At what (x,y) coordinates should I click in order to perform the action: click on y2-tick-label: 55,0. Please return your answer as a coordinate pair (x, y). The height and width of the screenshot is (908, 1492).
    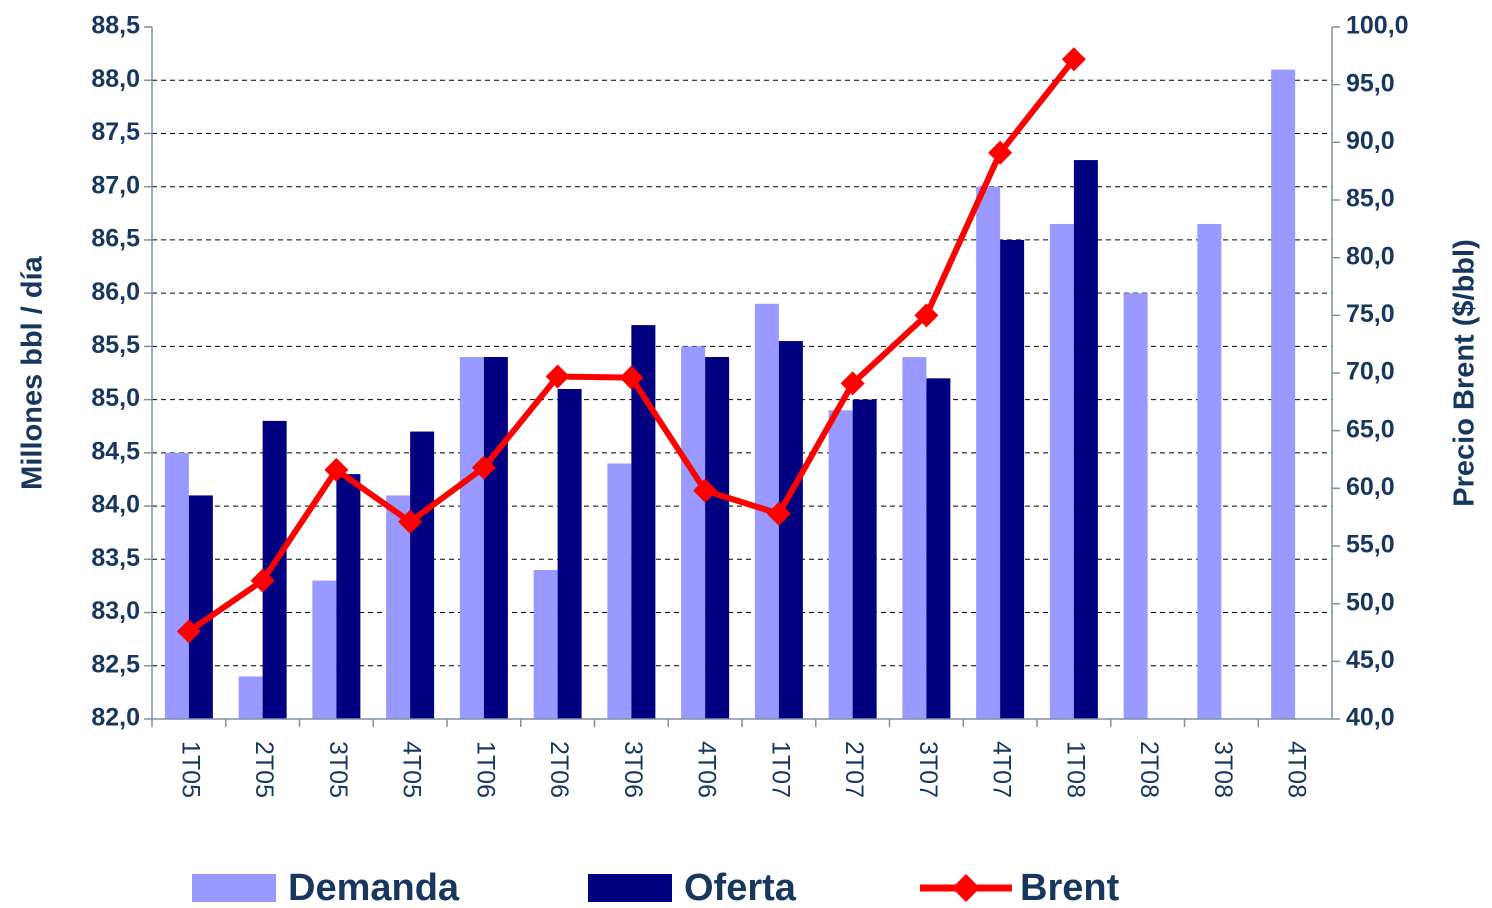
    Looking at the image, I should click on (1370, 545).